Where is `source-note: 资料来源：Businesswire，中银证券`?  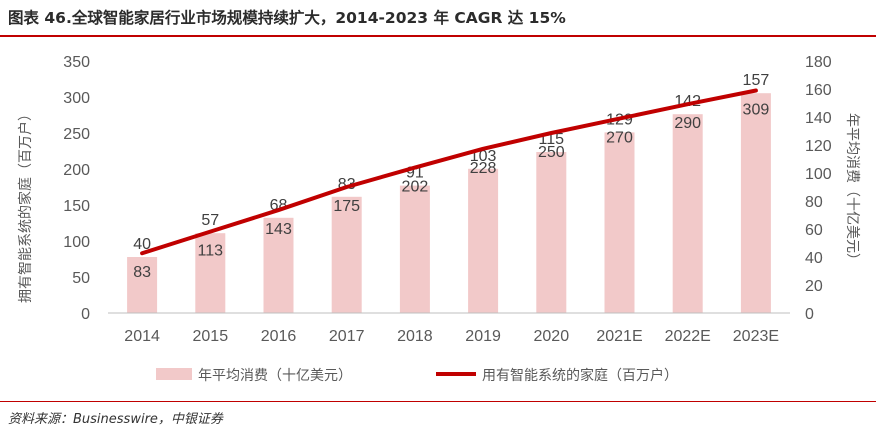 source-note: 资料来源：Businesswire，中银证券 is located at coordinates (115, 419).